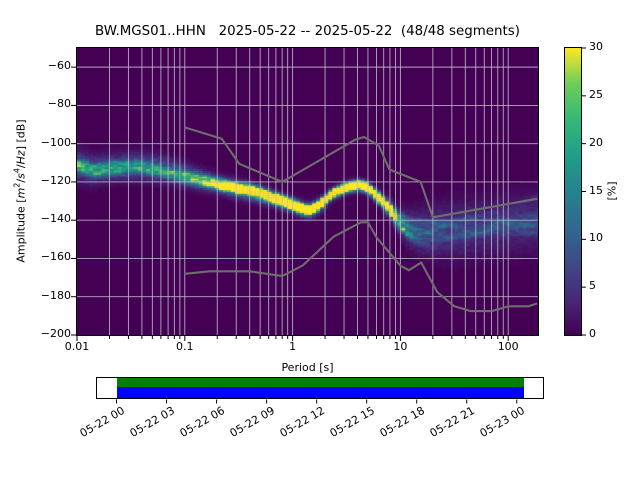  What do you see at coordinates (293, 346) in the screenshot?
I see `x-tick-label: 1` at bounding box center [293, 346].